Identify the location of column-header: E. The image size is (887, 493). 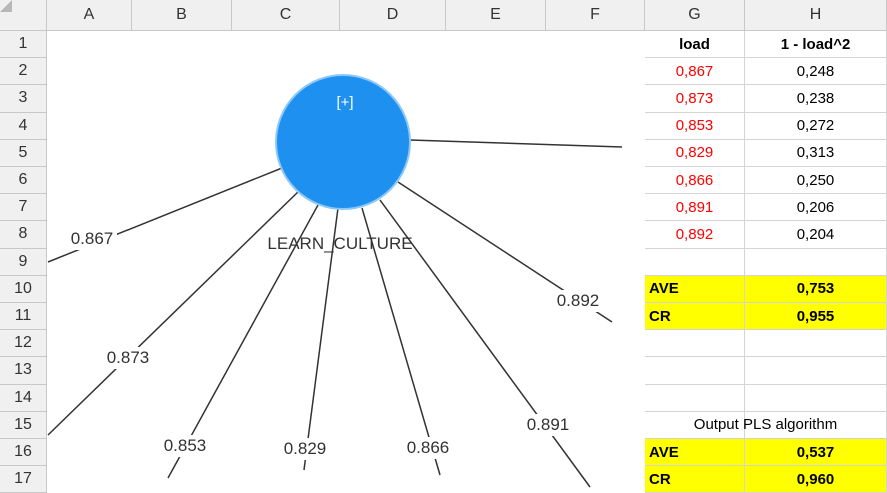
(496, 15).